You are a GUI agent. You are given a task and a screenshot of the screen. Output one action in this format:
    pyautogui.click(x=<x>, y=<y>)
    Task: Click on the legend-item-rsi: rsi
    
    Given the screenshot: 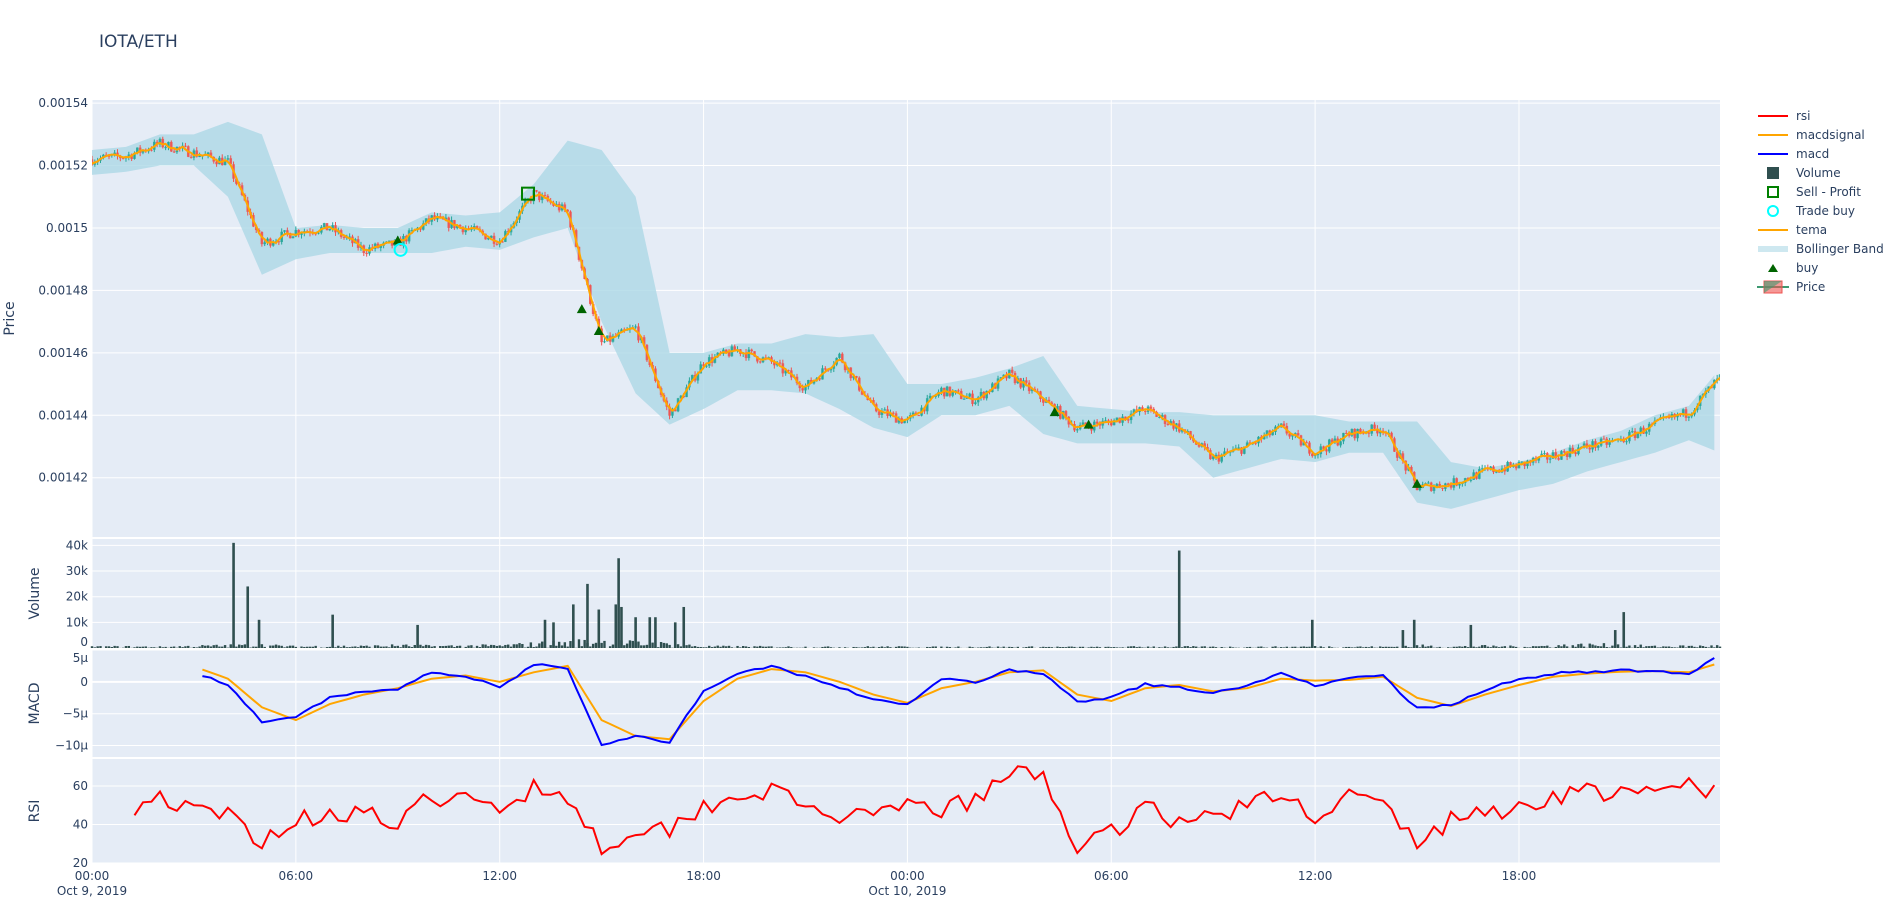 What is the action you would take?
    pyautogui.click(x=1820, y=115)
    